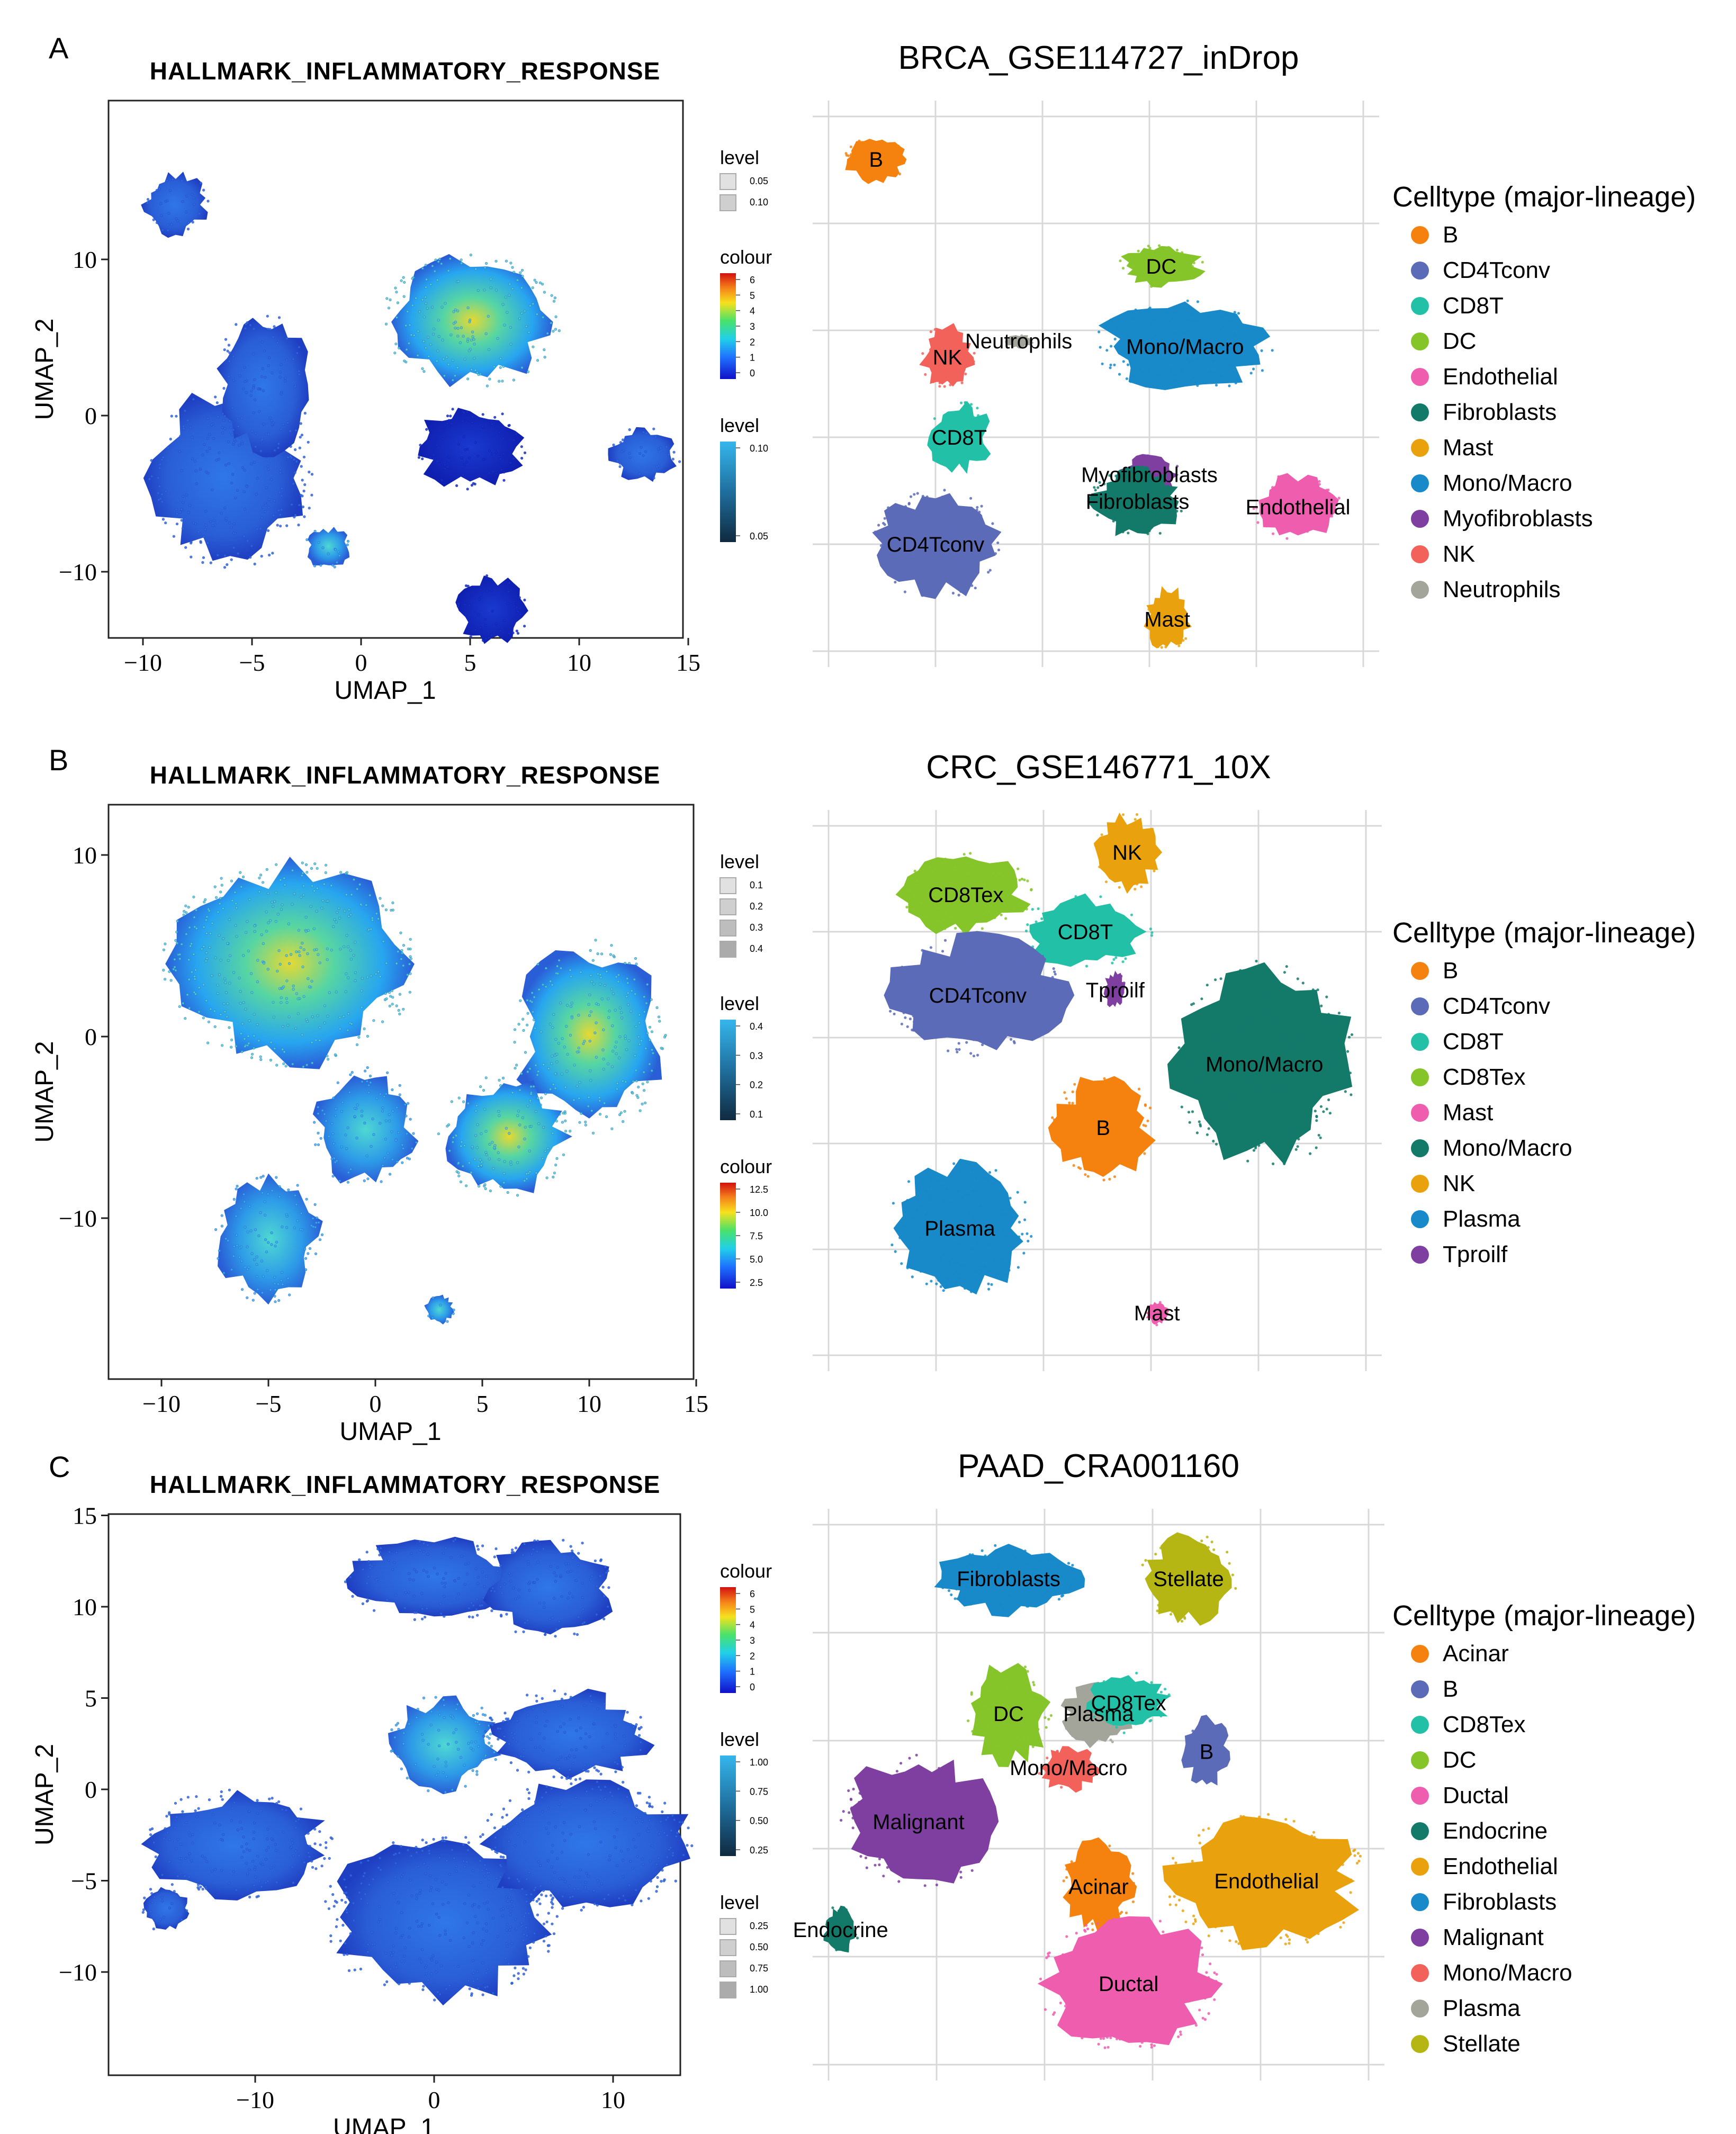 This screenshot has width=1736, height=2134. I want to click on legend-title: level, so click(740, 158).